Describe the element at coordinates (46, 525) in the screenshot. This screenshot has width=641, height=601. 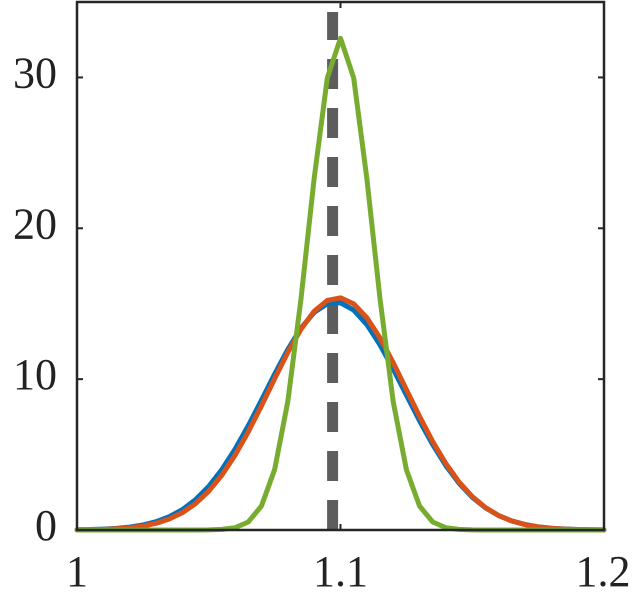
I see `y-tick-label: 0` at that location.